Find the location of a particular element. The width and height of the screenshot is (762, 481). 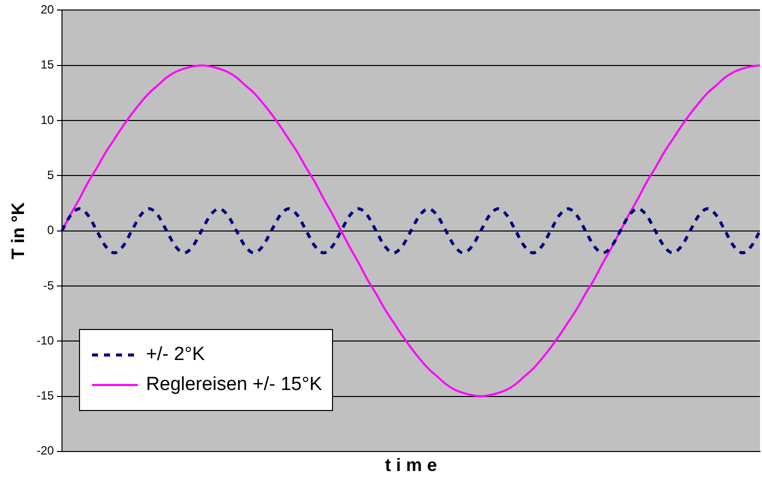

y-tick-label: 5 is located at coordinates (50, 175).